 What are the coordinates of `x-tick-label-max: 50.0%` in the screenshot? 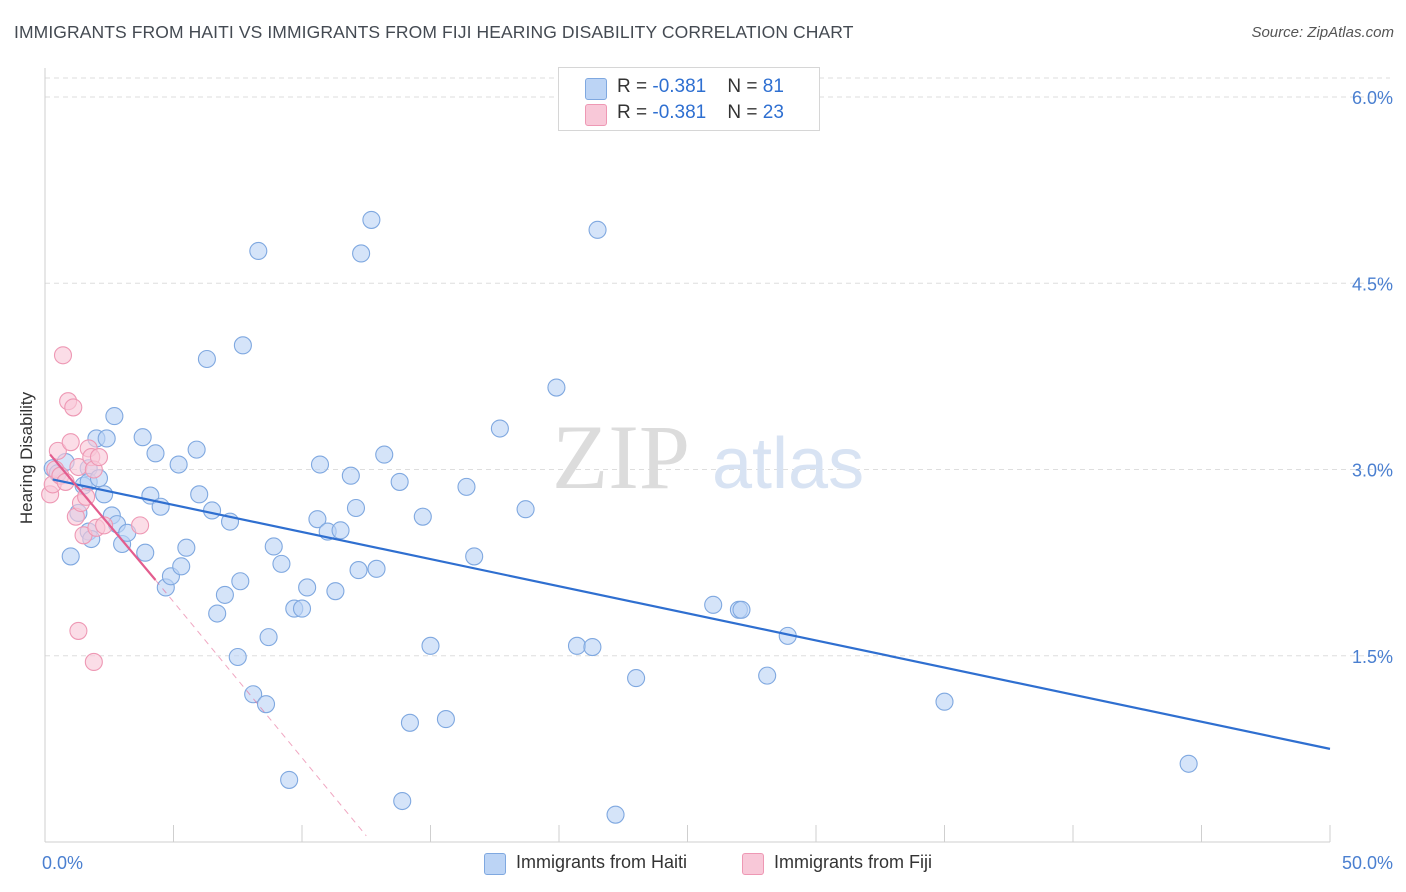 It's located at (1367, 863).